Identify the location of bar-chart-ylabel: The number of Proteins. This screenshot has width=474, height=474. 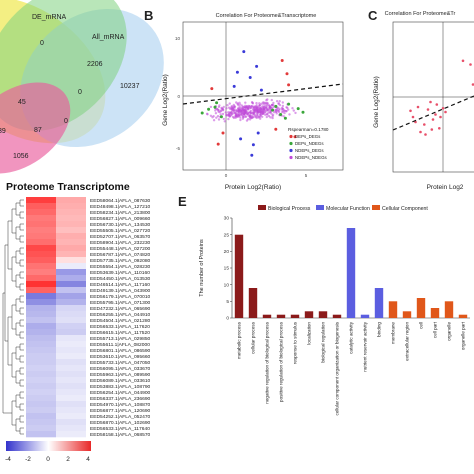
(202, 268).